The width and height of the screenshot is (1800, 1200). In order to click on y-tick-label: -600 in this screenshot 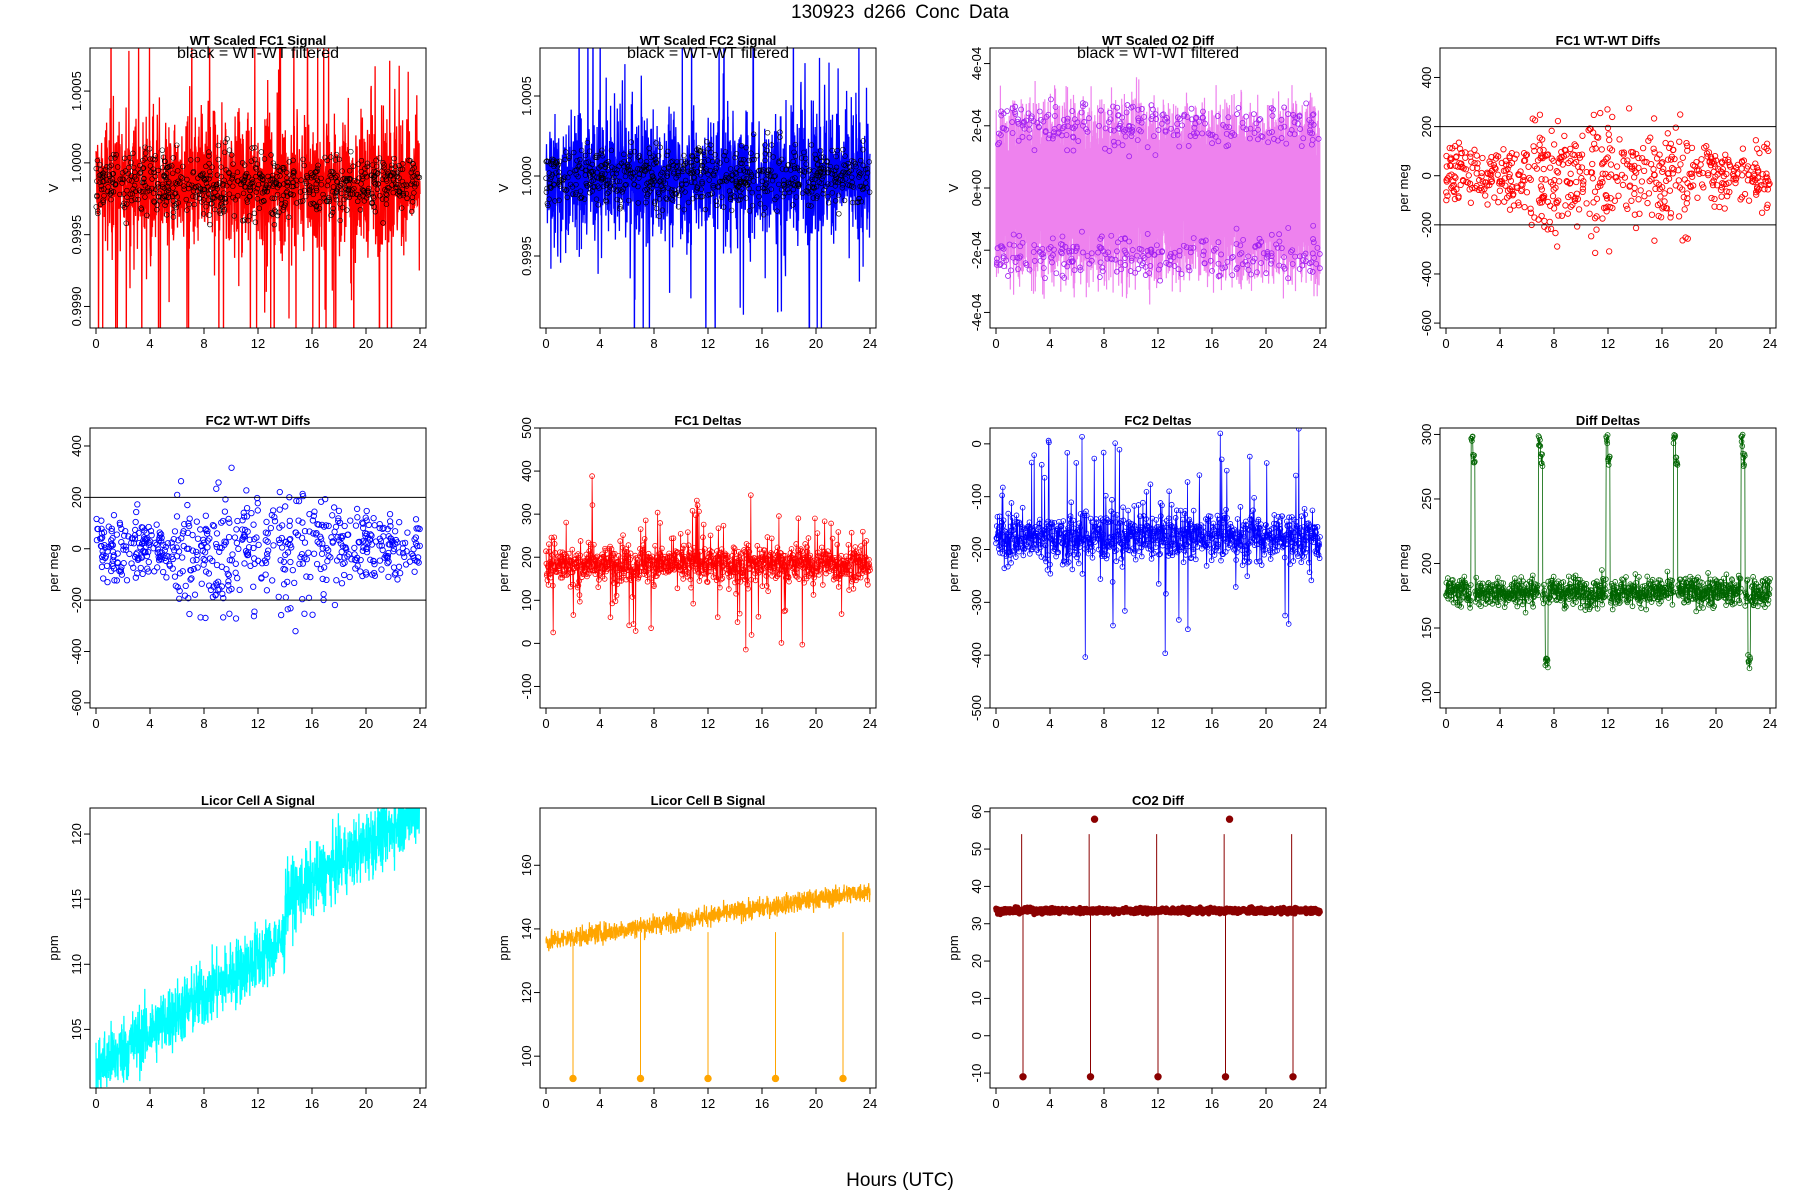, I will do `click(76, 703)`.